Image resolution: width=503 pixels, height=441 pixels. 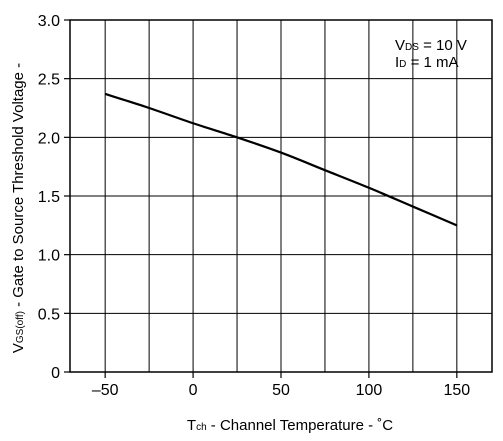 I want to click on y-tick-label: 2.5, so click(x=49, y=80).